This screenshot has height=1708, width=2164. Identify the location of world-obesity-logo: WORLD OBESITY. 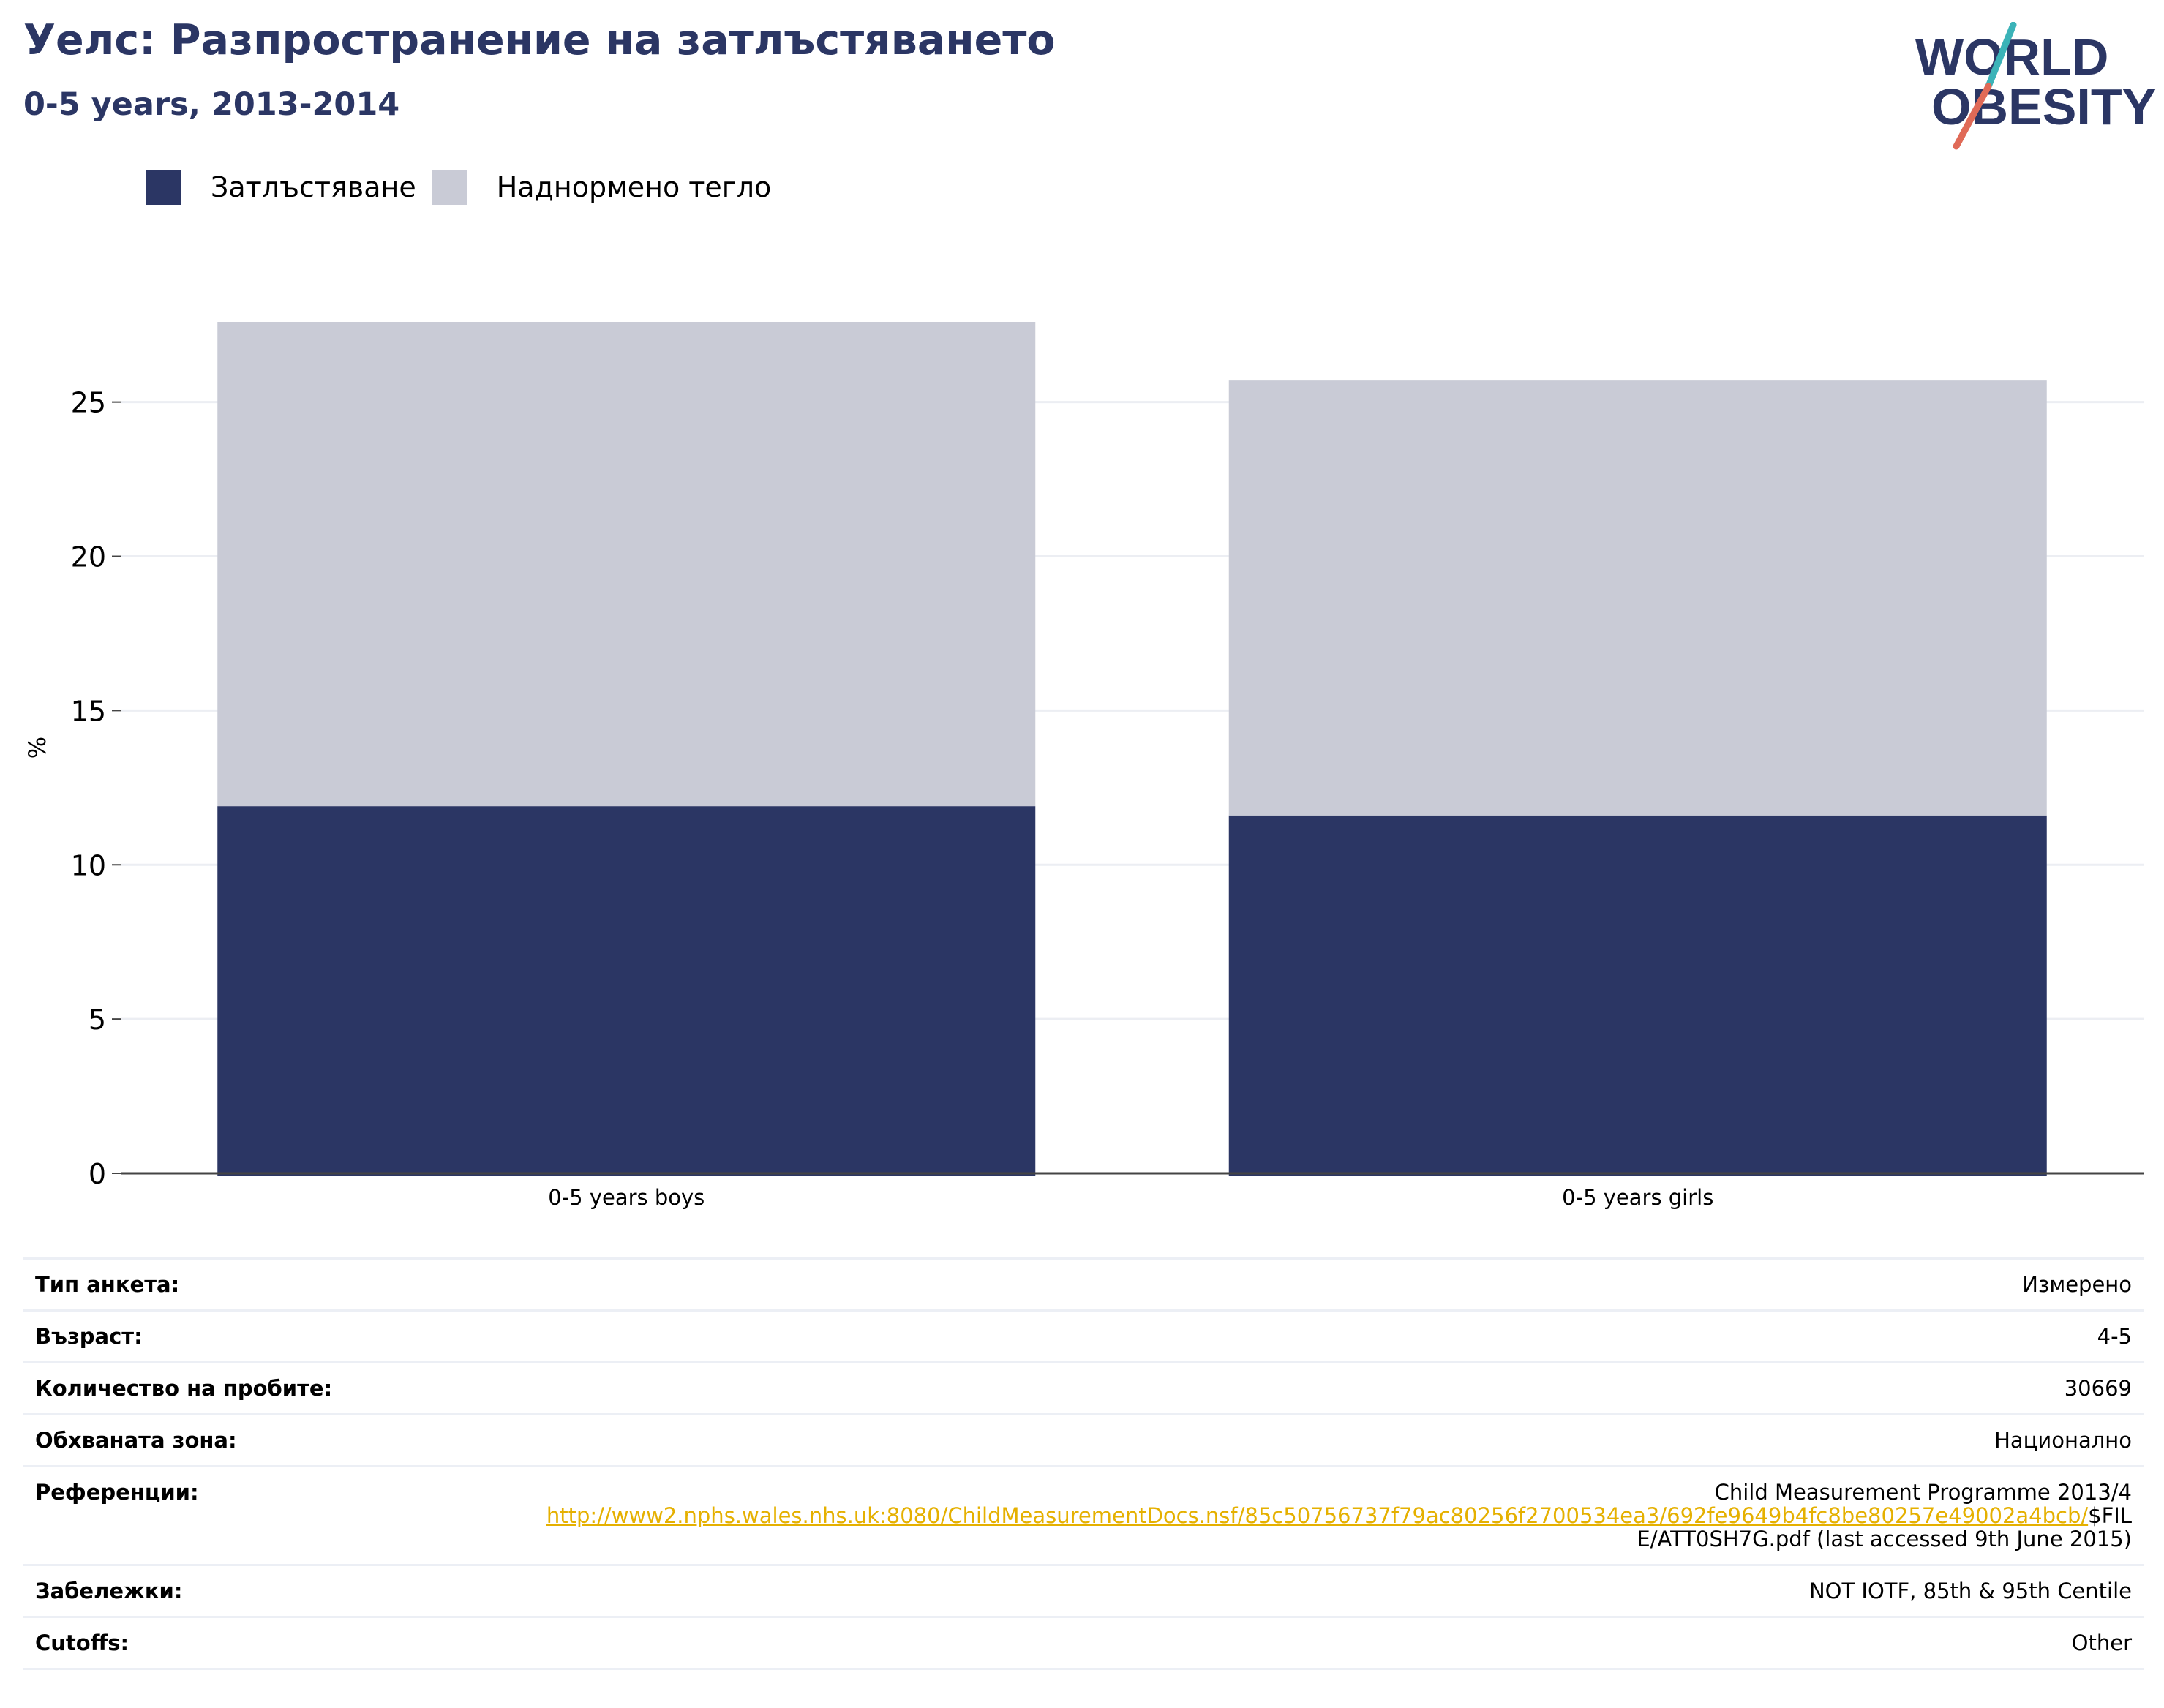
(2036, 86).